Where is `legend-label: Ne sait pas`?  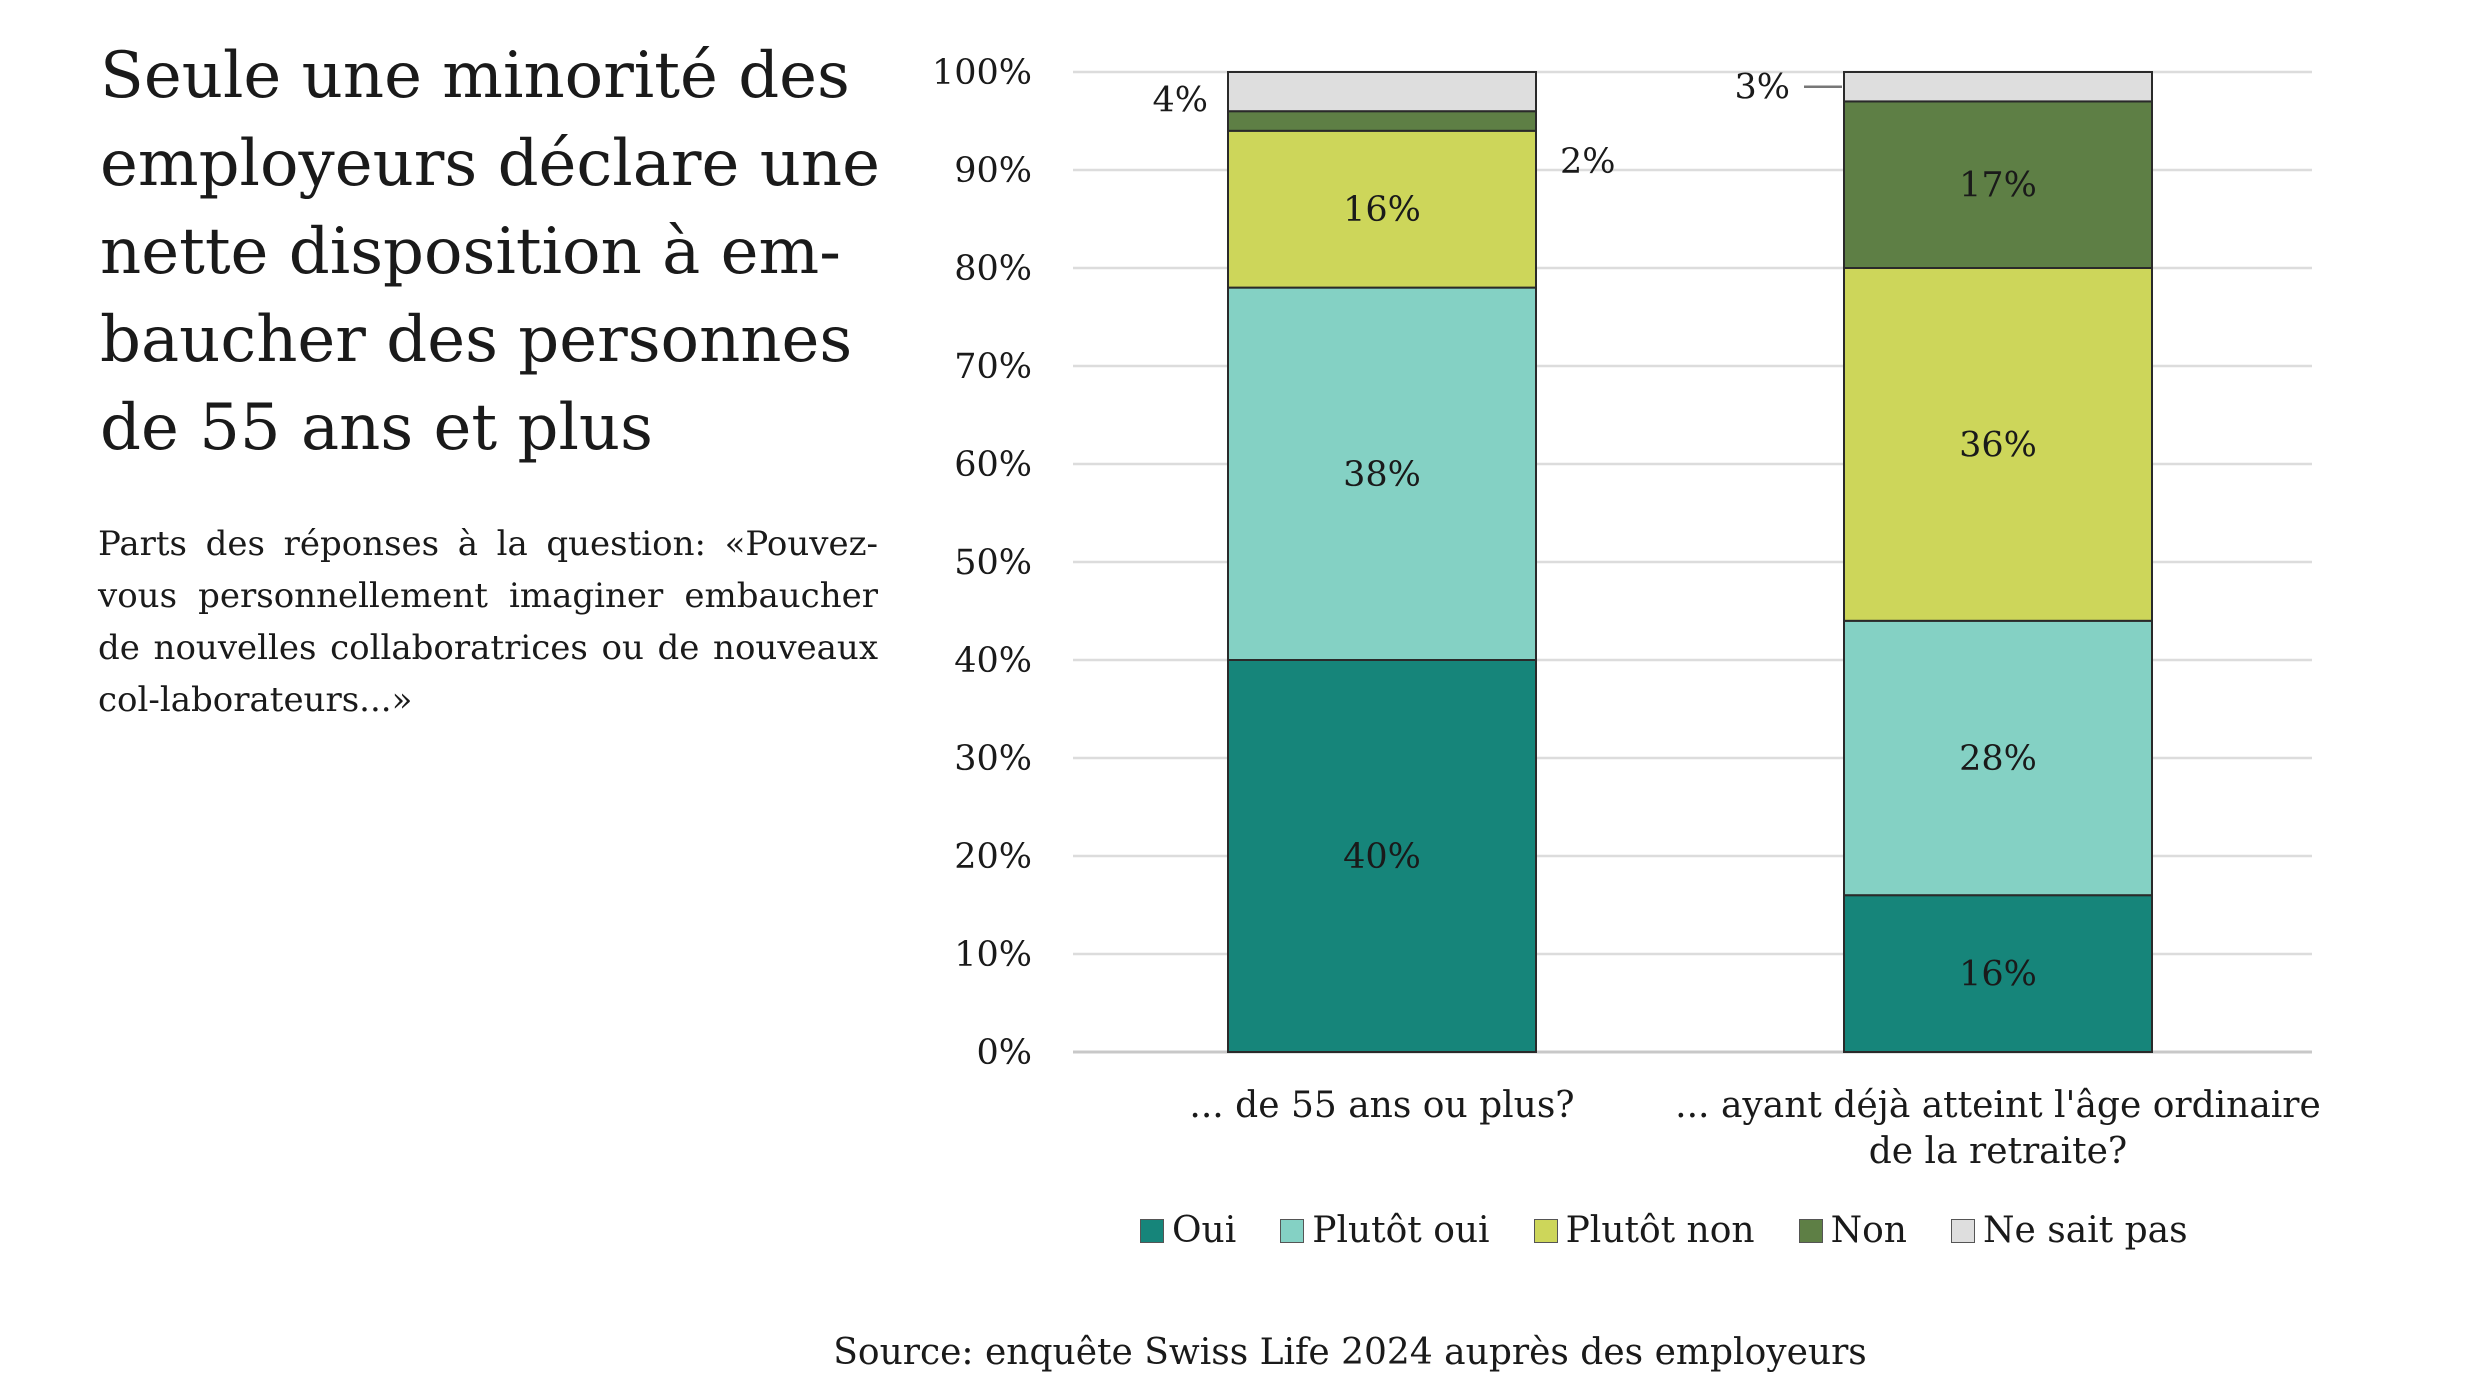 legend-label: Ne sait pas is located at coordinates (2085, 1230).